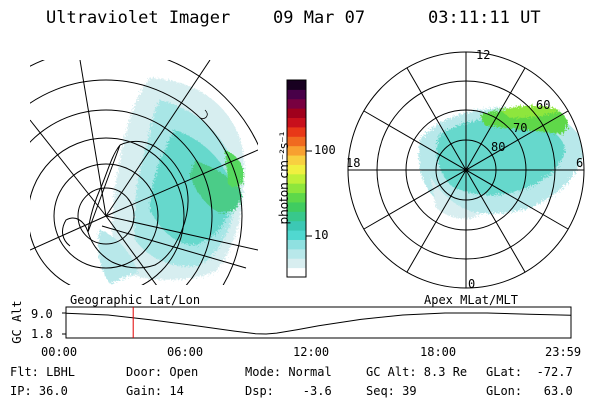 The height and width of the screenshot is (400, 600). What do you see at coordinates (563, 352) in the screenshot?
I see `xtick-2359: 23:59` at bounding box center [563, 352].